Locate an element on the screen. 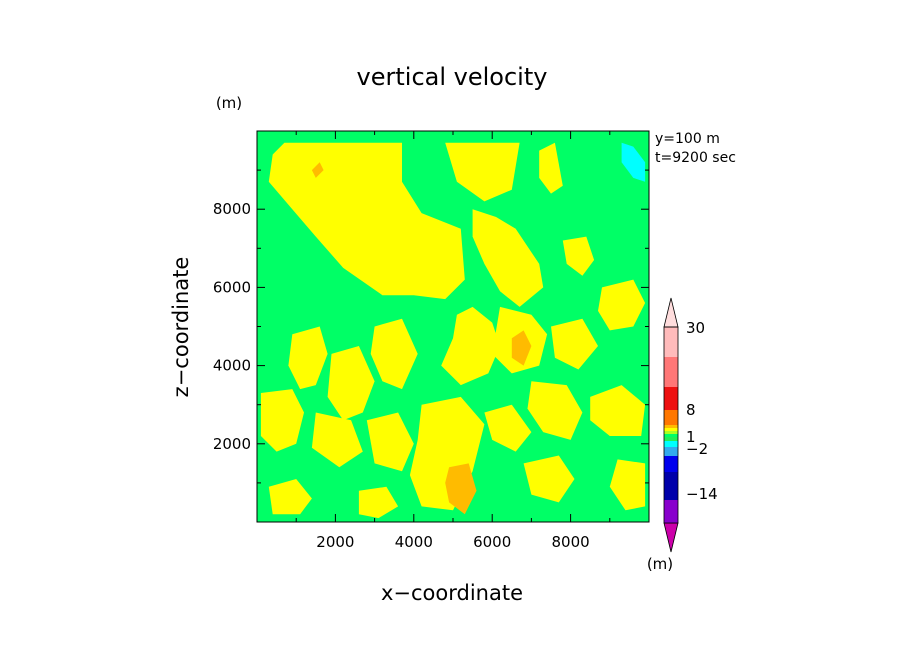 Image resolution: width=904 pixels, height=654 pixels. y-axis-title: z−coordinate is located at coordinates (181, 327).